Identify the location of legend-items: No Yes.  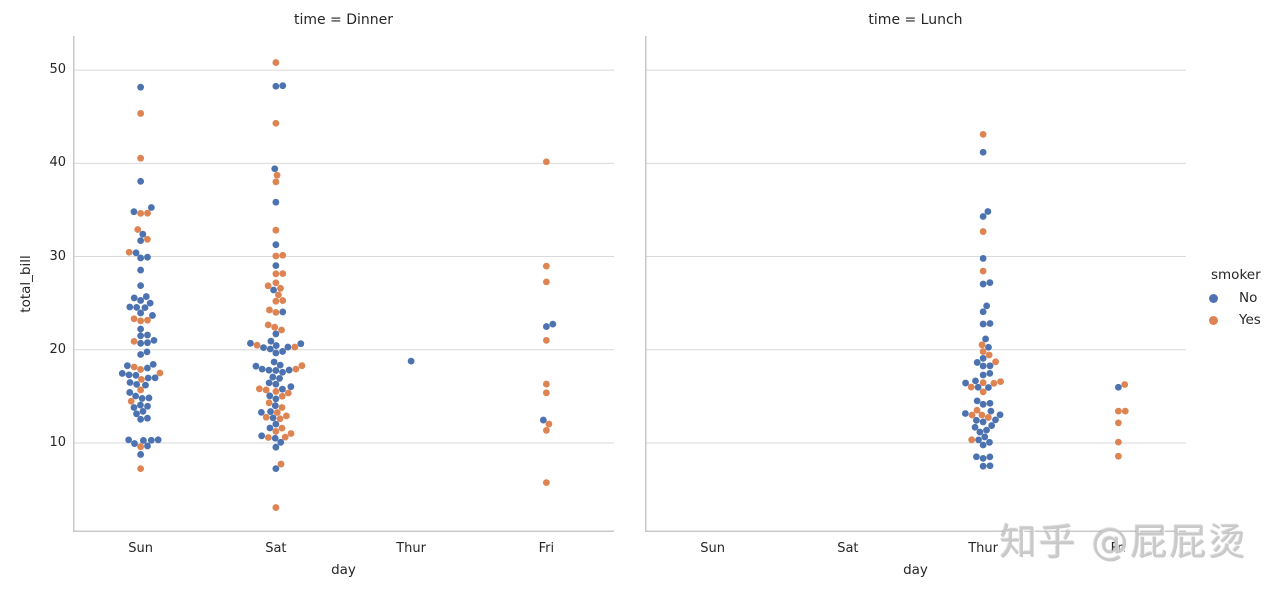
(1242, 309).